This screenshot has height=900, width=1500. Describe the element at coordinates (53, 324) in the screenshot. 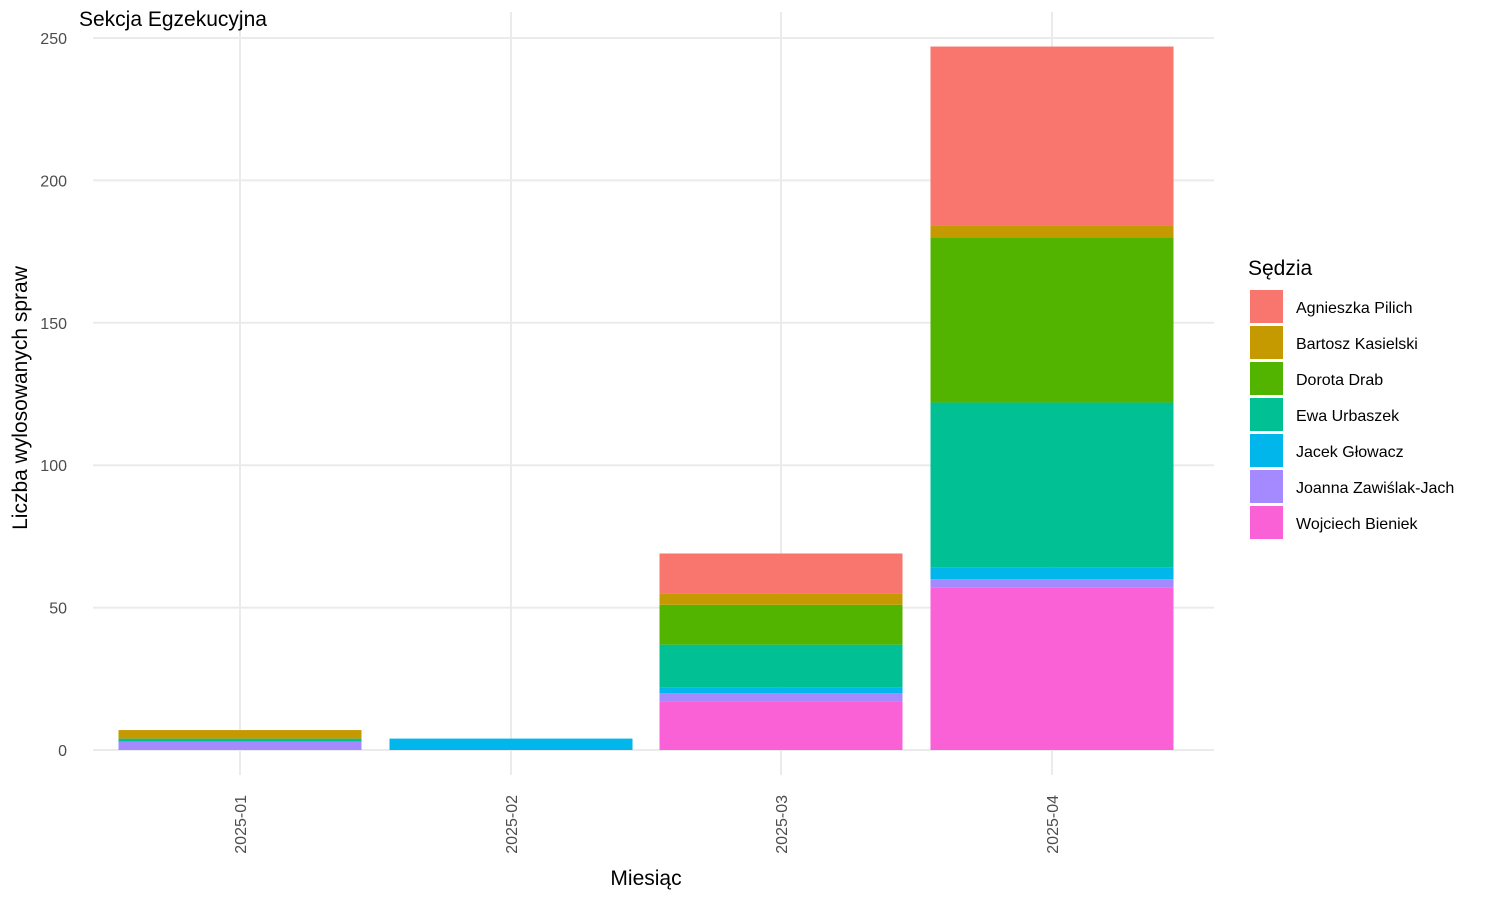

I see `y-tick-label: 150` at that location.